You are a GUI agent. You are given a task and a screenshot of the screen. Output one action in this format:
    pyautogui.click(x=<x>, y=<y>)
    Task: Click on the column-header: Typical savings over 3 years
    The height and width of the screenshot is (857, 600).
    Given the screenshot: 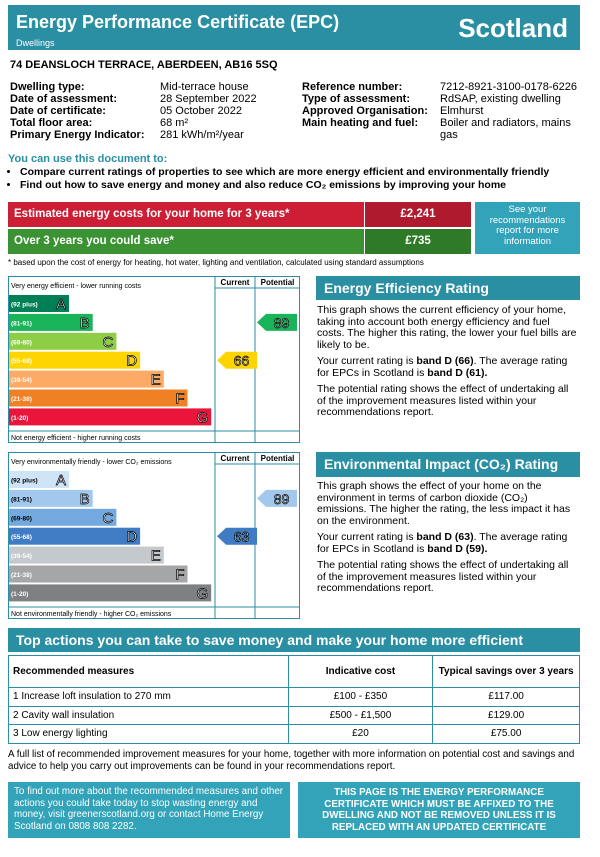 What is the action you would take?
    pyautogui.click(x=506, y=671)
    